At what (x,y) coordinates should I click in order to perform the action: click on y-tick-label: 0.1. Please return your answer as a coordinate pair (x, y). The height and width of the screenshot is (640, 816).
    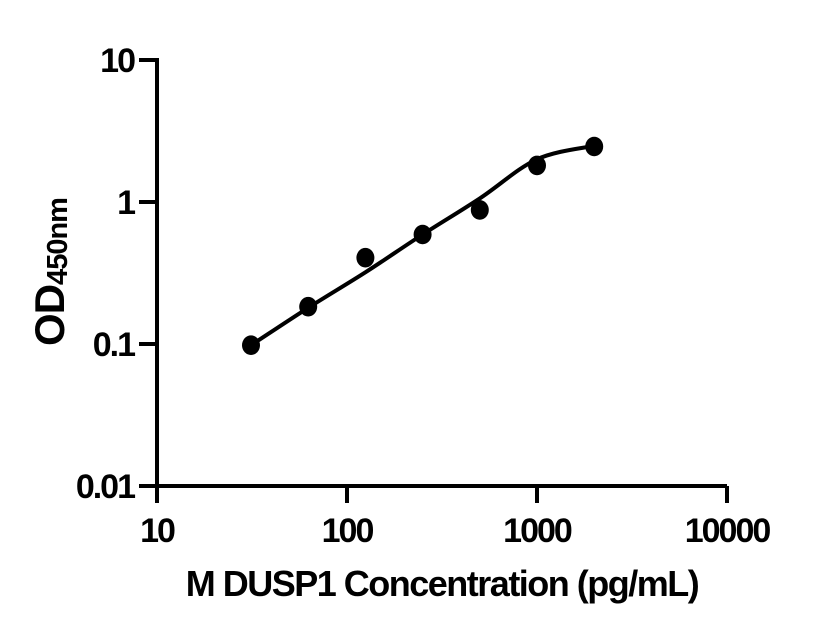
    Looking at the image, I should click on (114, 345).